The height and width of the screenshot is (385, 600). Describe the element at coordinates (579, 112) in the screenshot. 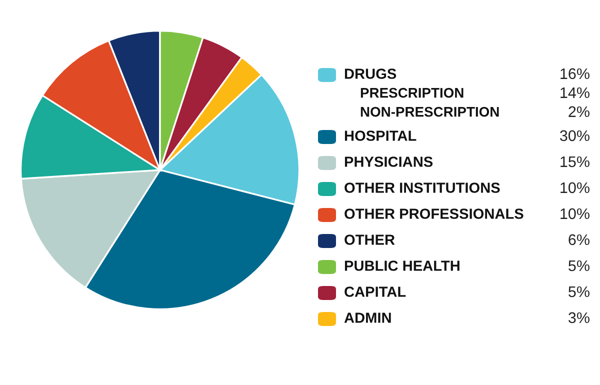

I see `text: 2%` at that location.